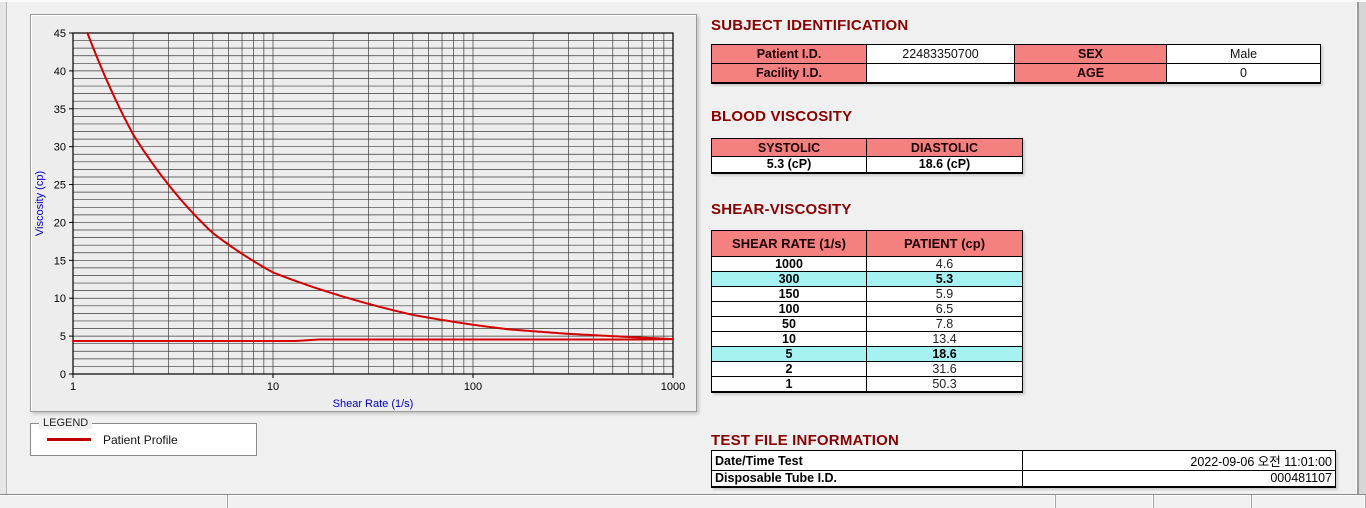 The image size is (1366, 508). What do you see at coordinates (1090, 54) in the screenshot?
I see `sex-label: SEX` at bounding box center [1090, 54].